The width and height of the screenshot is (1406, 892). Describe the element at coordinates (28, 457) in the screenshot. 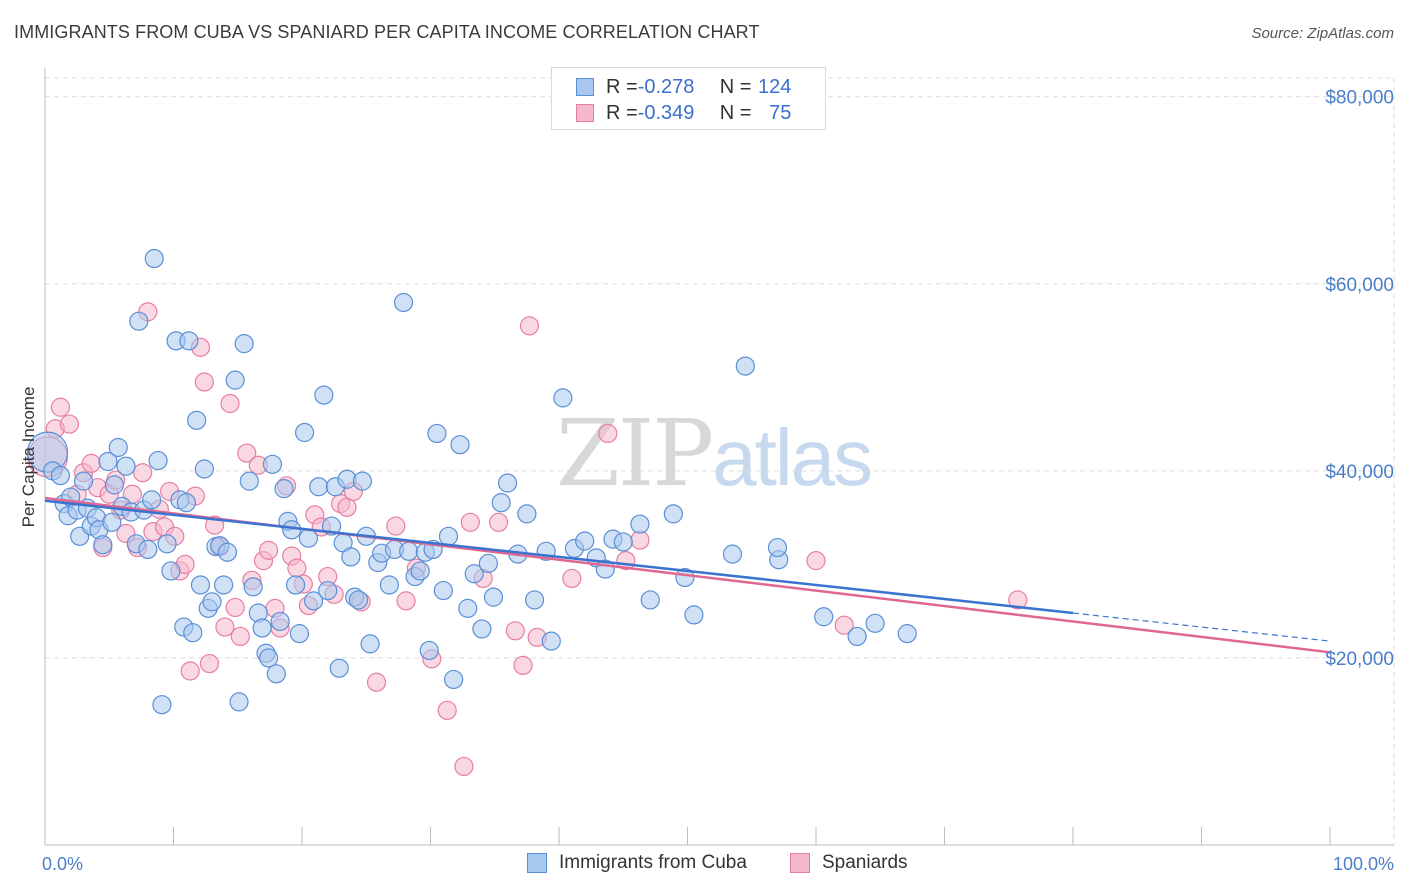

I see `y-axis-label: Per Capita Income` at that location.